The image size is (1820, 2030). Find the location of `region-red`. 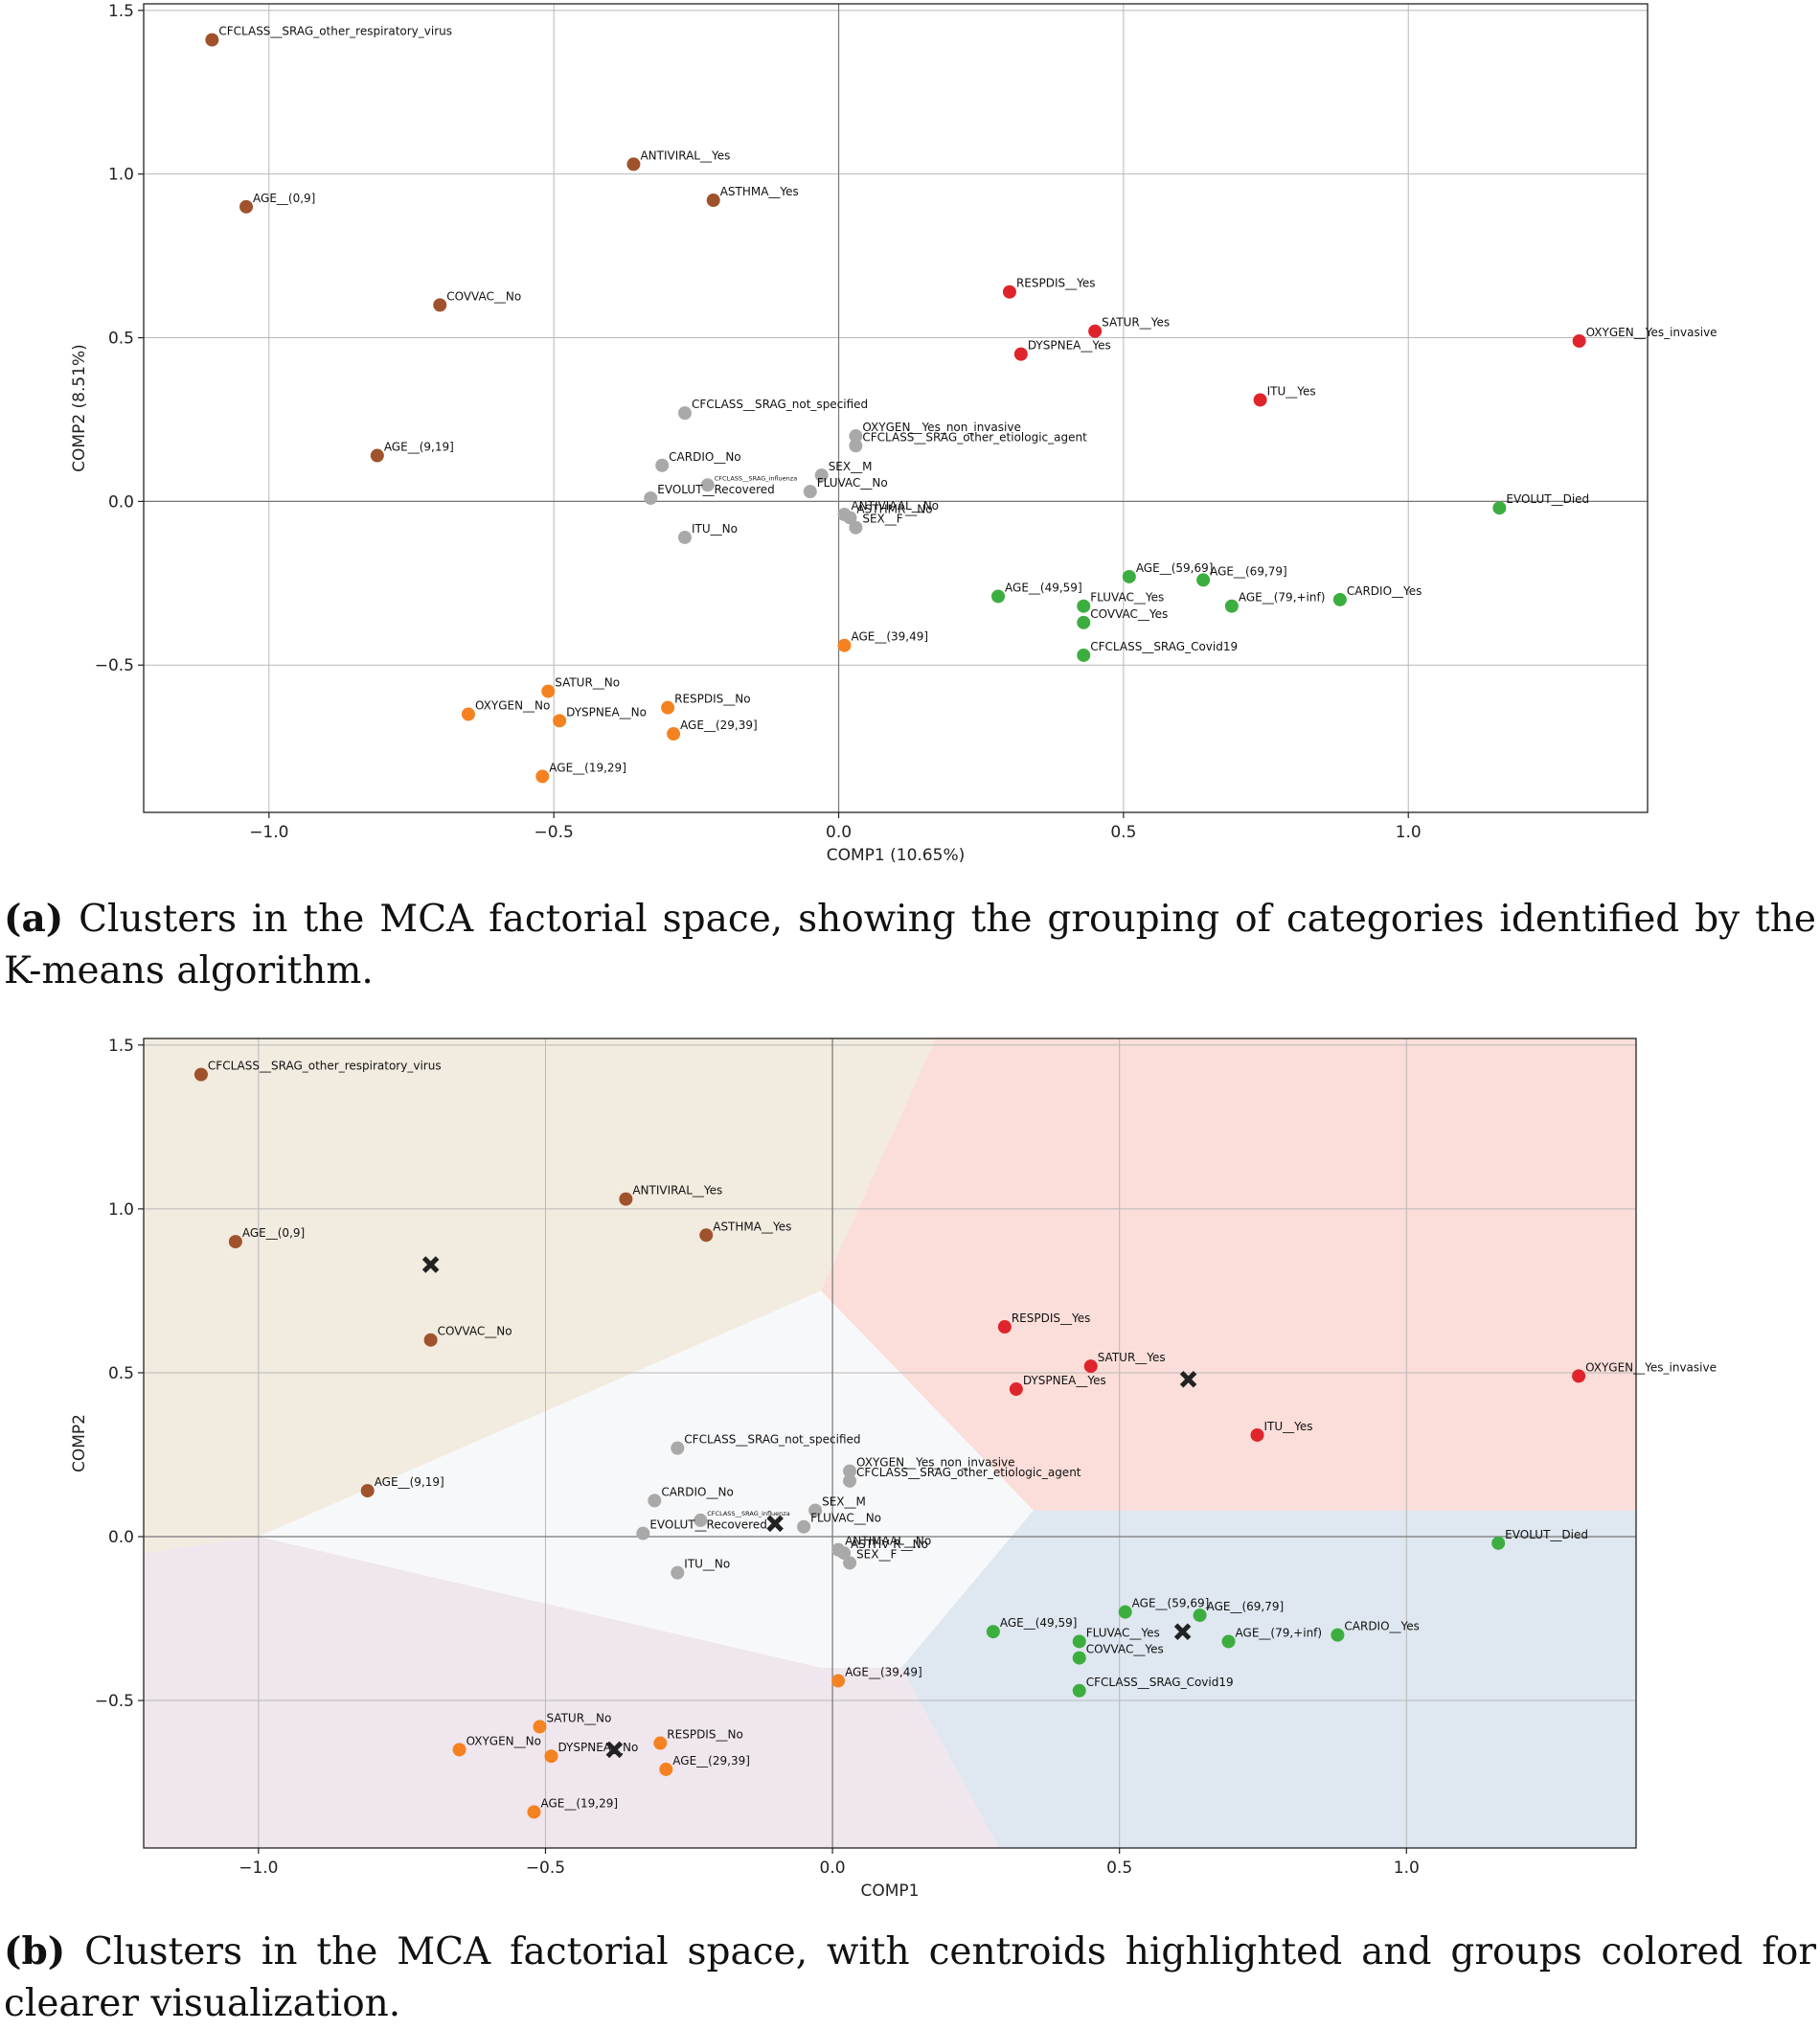

region-red is located at coordinates (1228, 1274).